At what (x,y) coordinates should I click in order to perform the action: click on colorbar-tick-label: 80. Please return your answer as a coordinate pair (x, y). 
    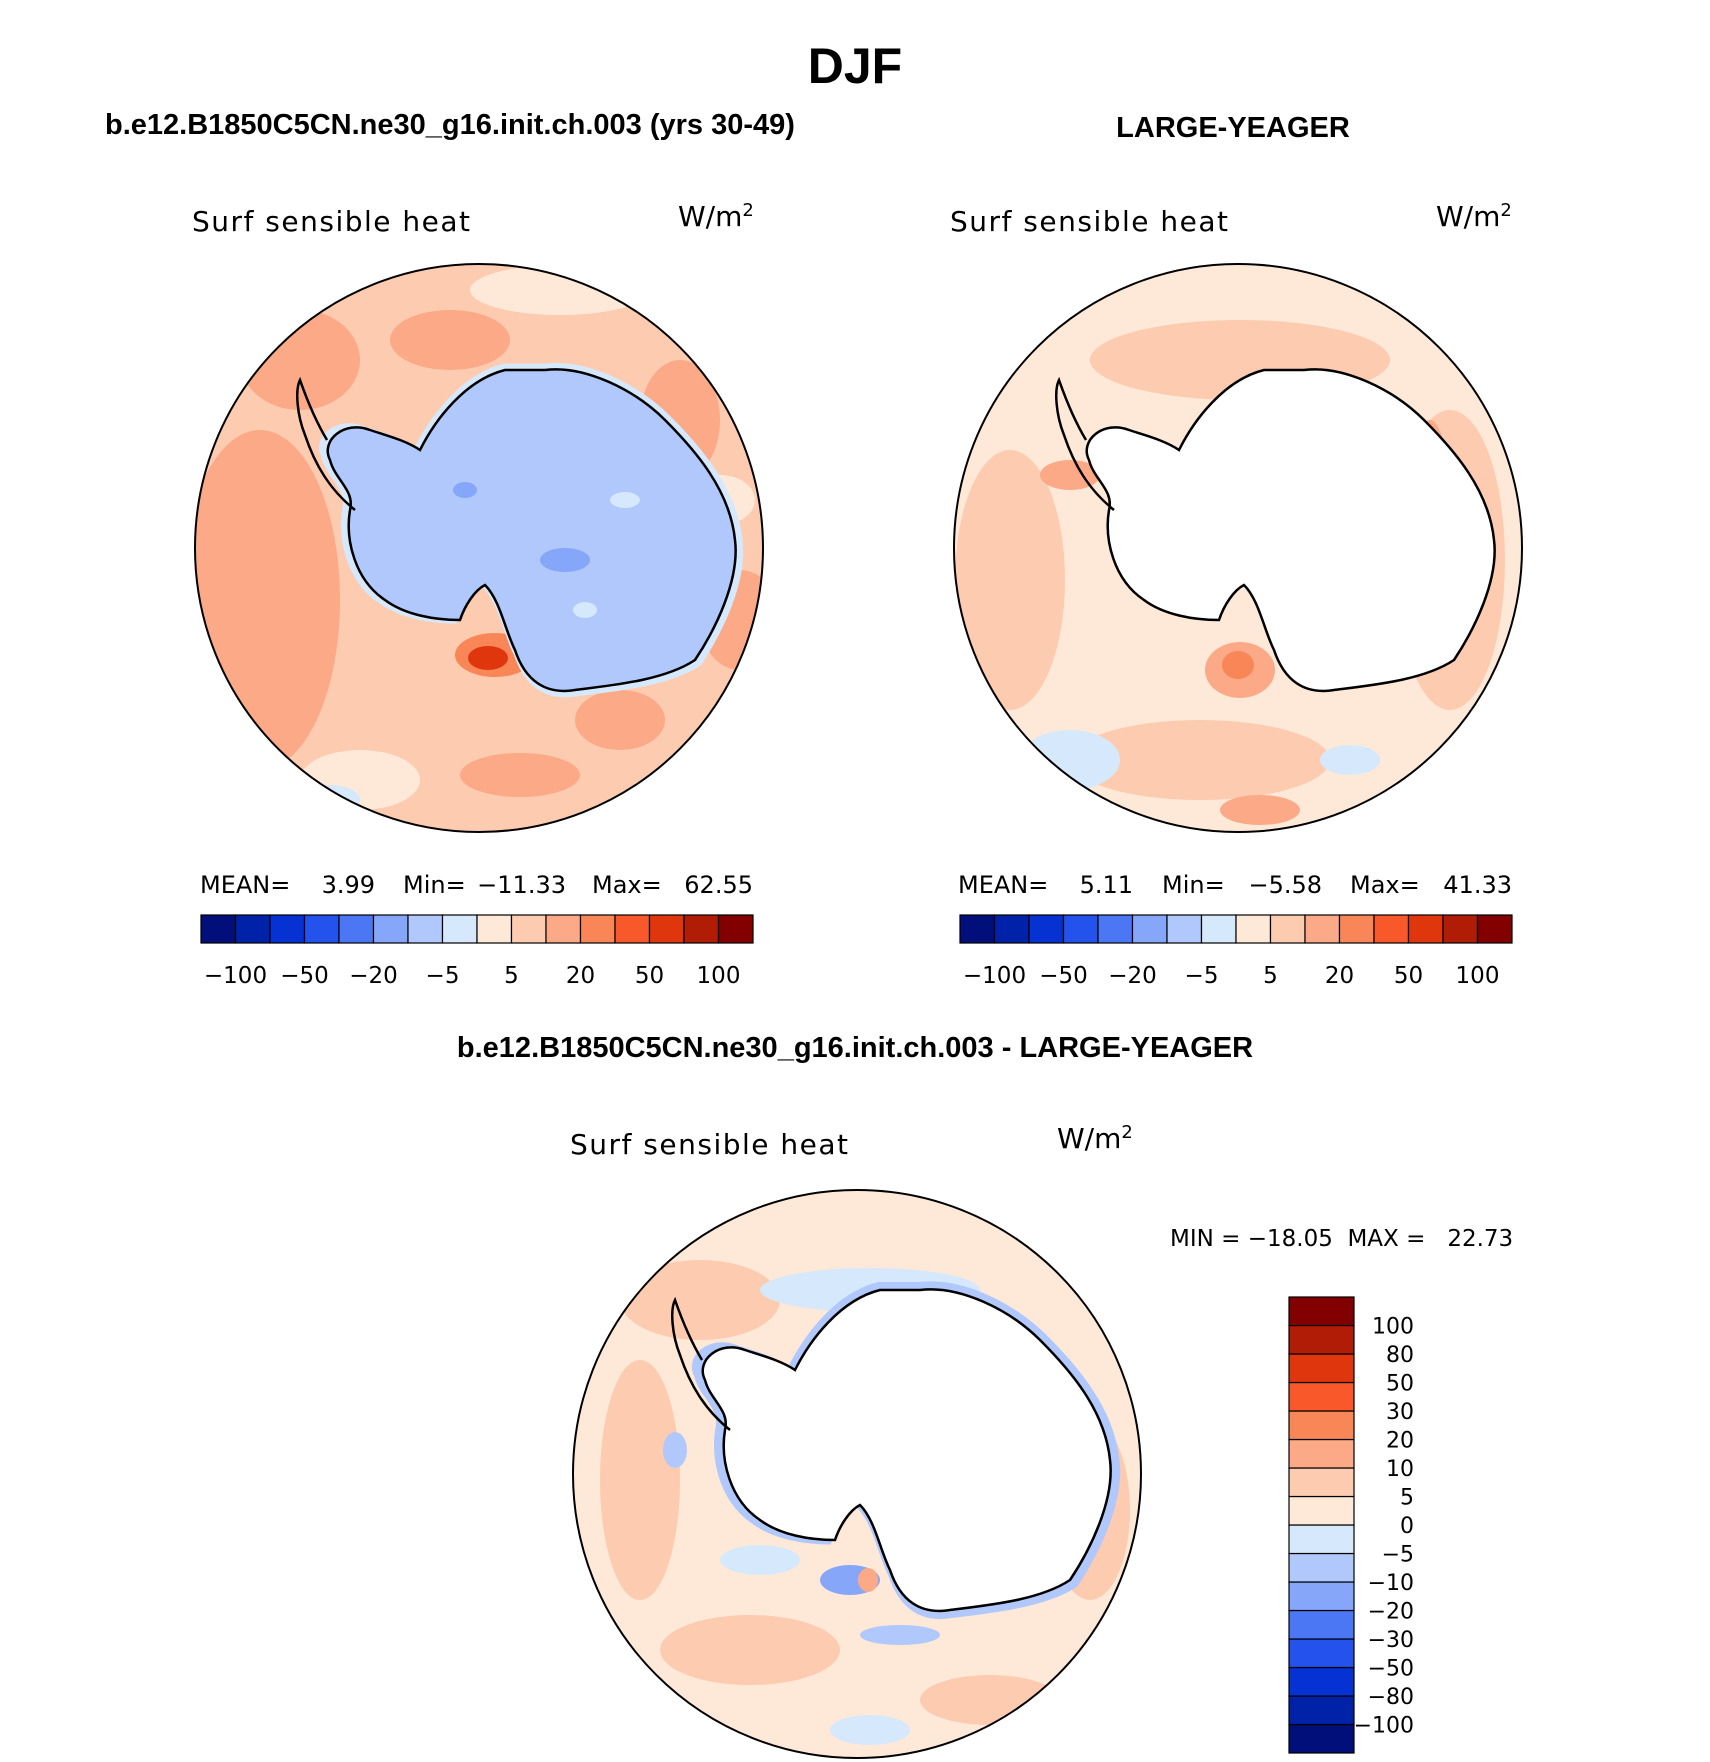
    Looking at the image, I should click on (1400, 1355).